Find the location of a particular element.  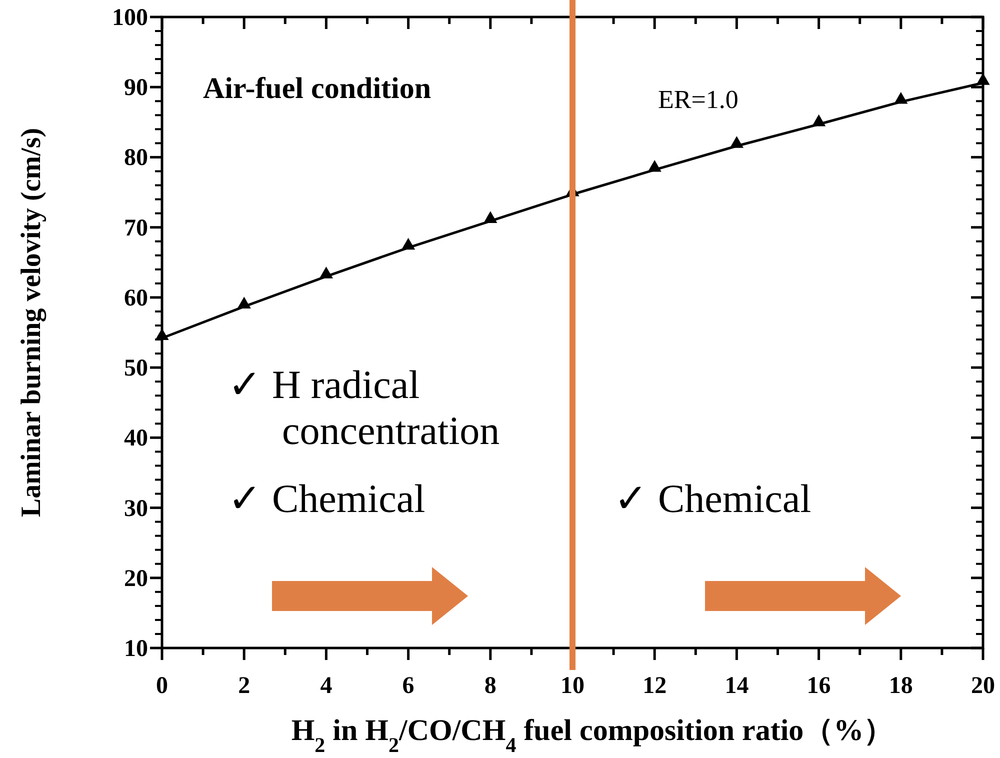

y-axis-title: Laminar burning velovity (cm/s) is located at coordinates (31, 323).